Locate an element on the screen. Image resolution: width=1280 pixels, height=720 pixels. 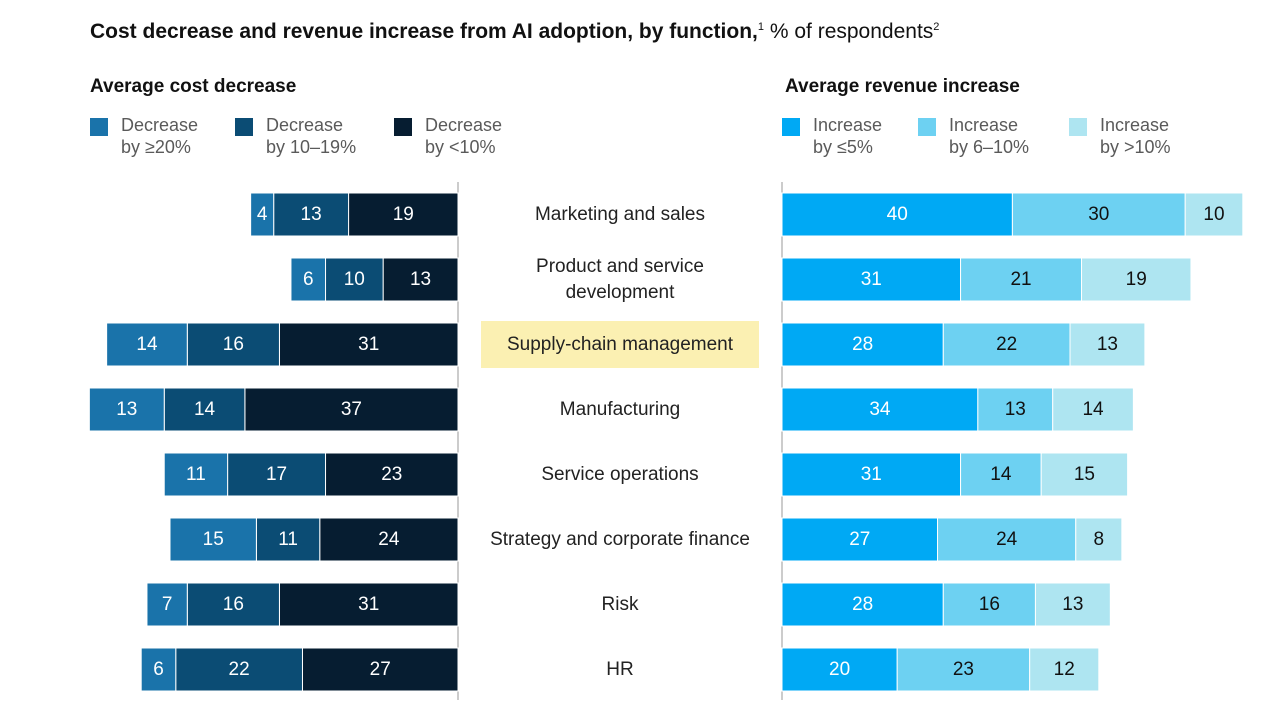
cost-value-label: 4 is located at coordinates (262, 214).